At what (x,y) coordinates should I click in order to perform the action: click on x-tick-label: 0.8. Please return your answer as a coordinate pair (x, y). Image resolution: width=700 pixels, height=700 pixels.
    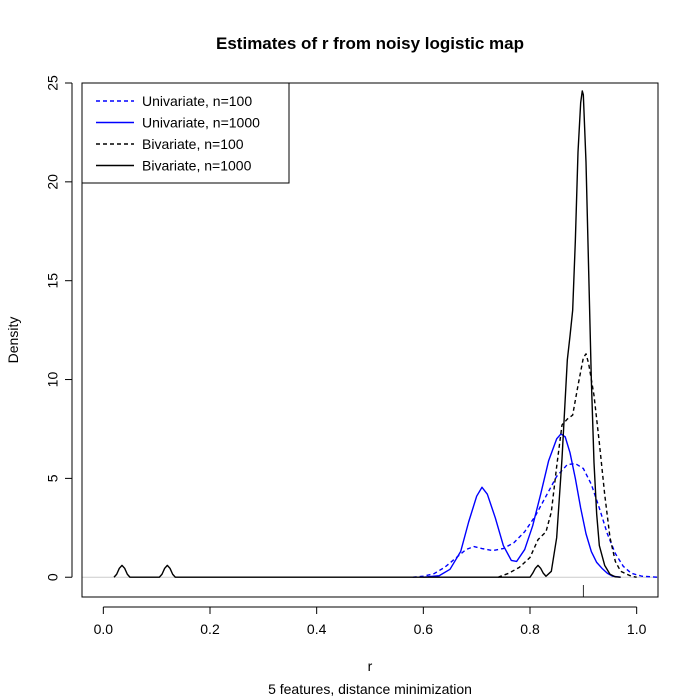
    Looking at the image, I should click on (530, 629).